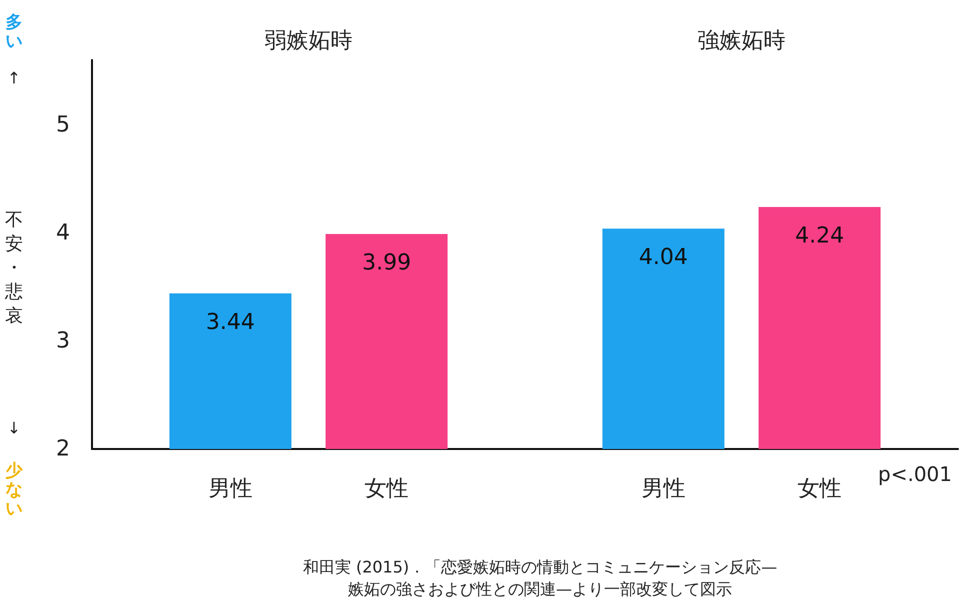  Describe the element at coordinates (14, 32) in the screenshot. I see `text: 多い` at that location.